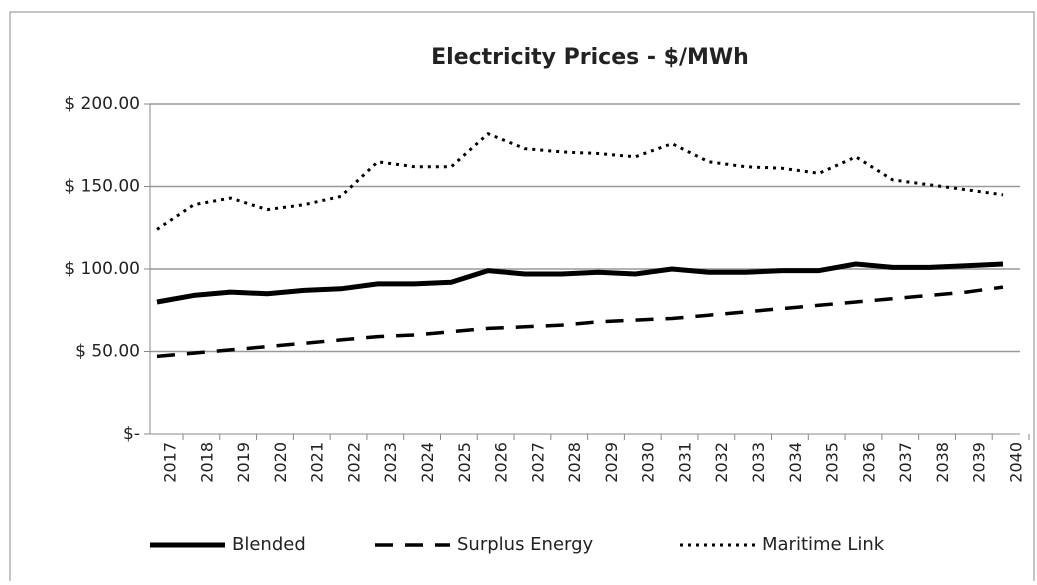 Image resolution: width=1037 pixels, height=585 pixels. Describe the element at coordinates (206, 462) in the screenshot. I see `x-tick-label: 2018` at that location.